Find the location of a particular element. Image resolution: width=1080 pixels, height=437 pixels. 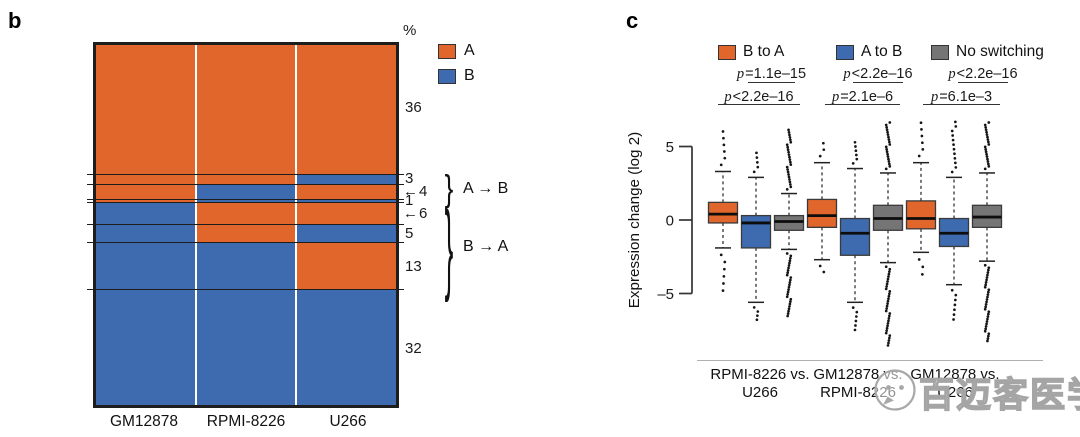

brace-b-to-a: } is located at coordinates (449, 246).